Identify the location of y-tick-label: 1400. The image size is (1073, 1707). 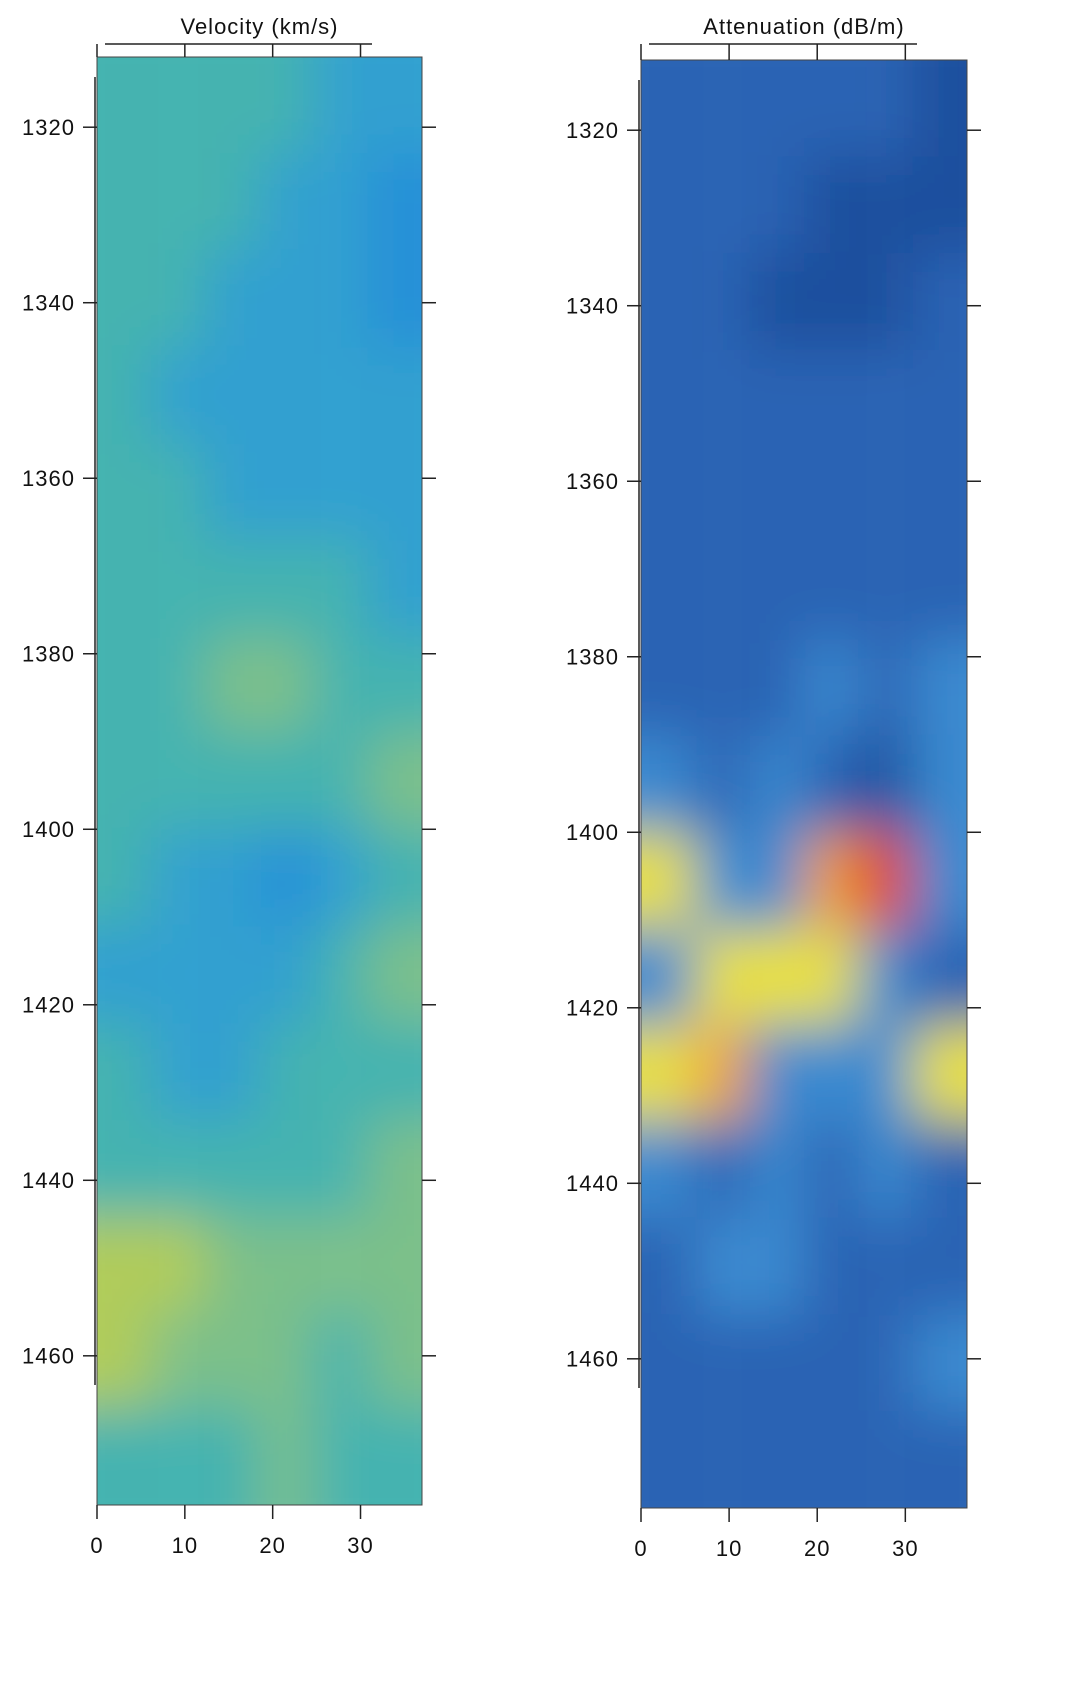
(592, 832).